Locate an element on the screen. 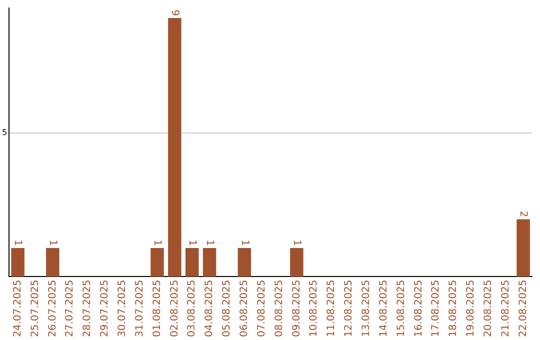 This screenshot has height=340, width=540. x-tick-label: 16.08.2025 is located at coordinates (418, 309).